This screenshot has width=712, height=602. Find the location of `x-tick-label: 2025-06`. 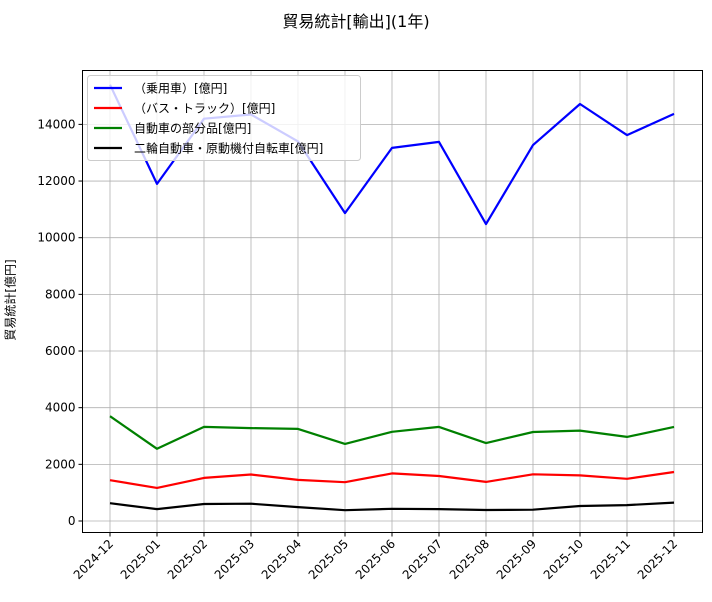

x-tick-label: 2025-06 is located at coordinates (375, 559).